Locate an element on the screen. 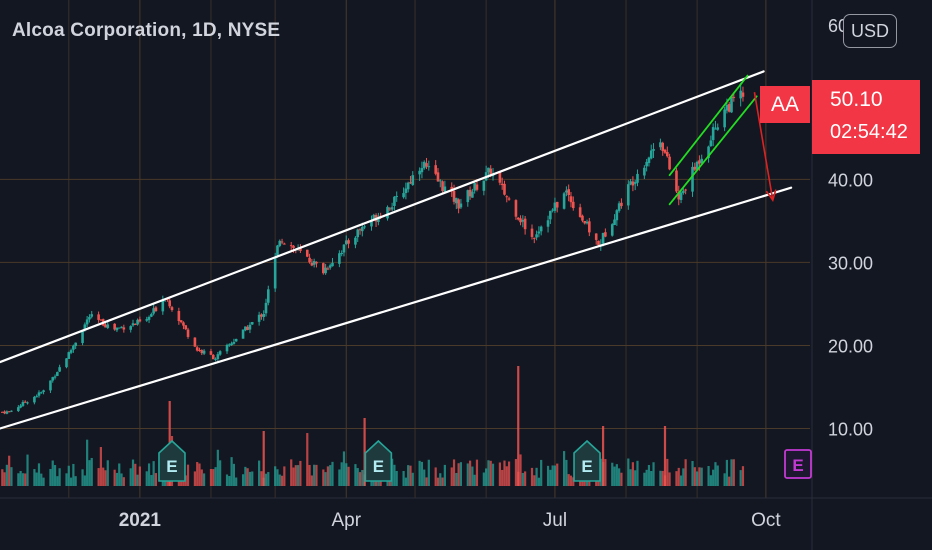 This screenshot has height=550, width=932. earnings-e-future-icon: E is located at coordinates (798, 464).